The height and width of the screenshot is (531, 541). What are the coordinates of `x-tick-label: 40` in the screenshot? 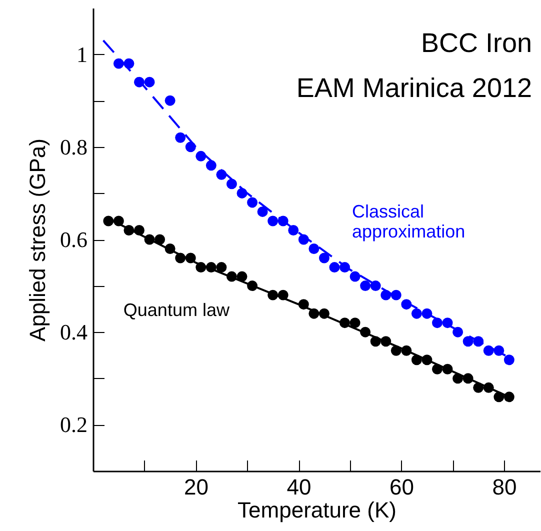 It's located at (299, 487).